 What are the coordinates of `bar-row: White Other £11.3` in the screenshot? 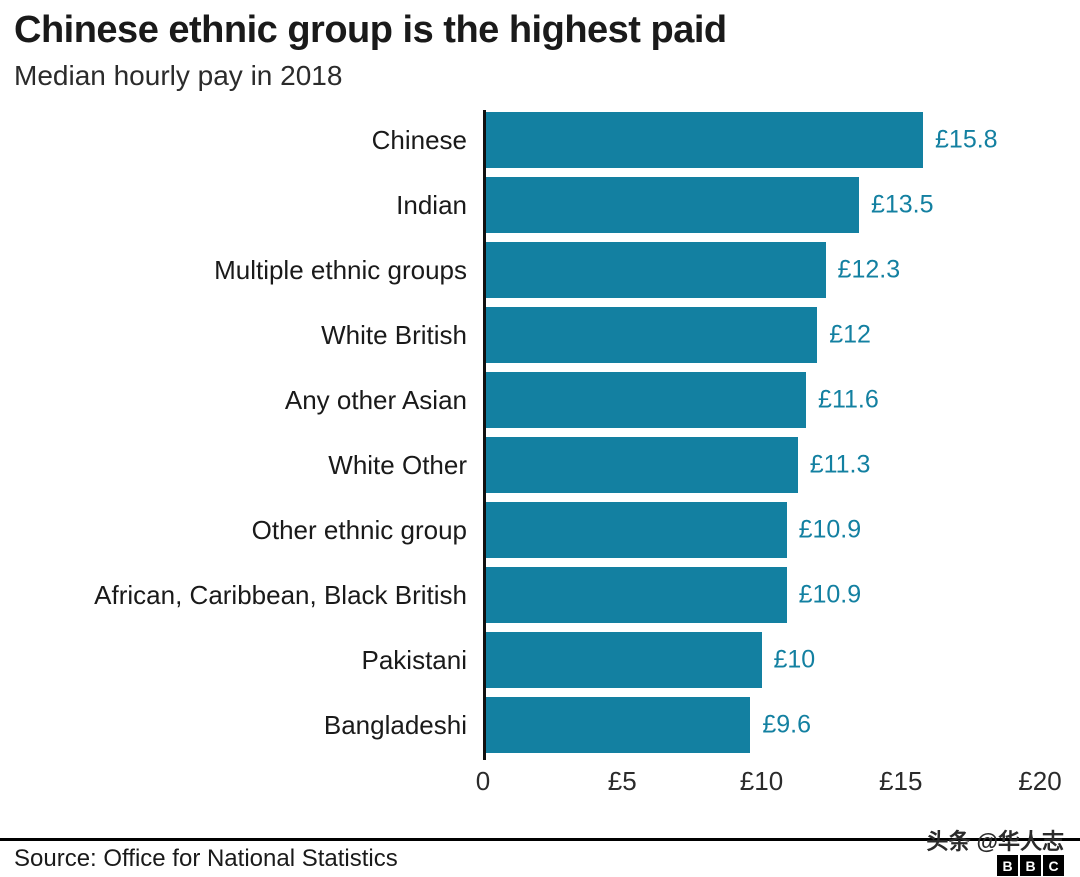 It's located at (527, 465).